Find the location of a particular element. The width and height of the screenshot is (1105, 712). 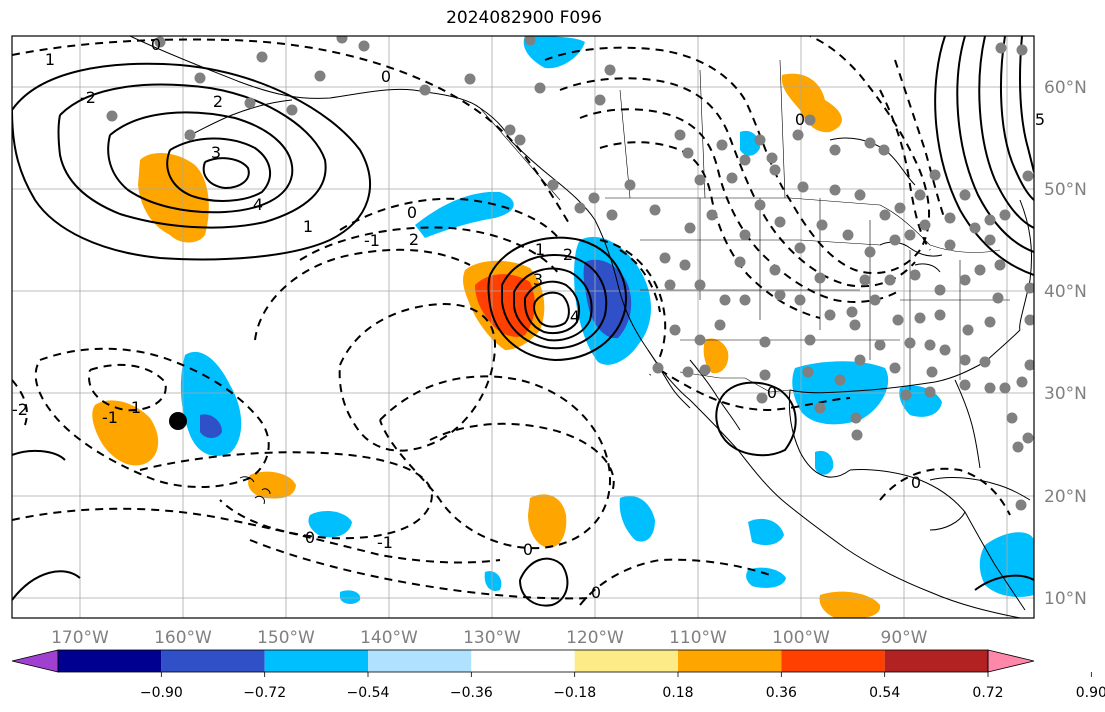

longitude-label: 130°W is located at coordinates (492, 638).